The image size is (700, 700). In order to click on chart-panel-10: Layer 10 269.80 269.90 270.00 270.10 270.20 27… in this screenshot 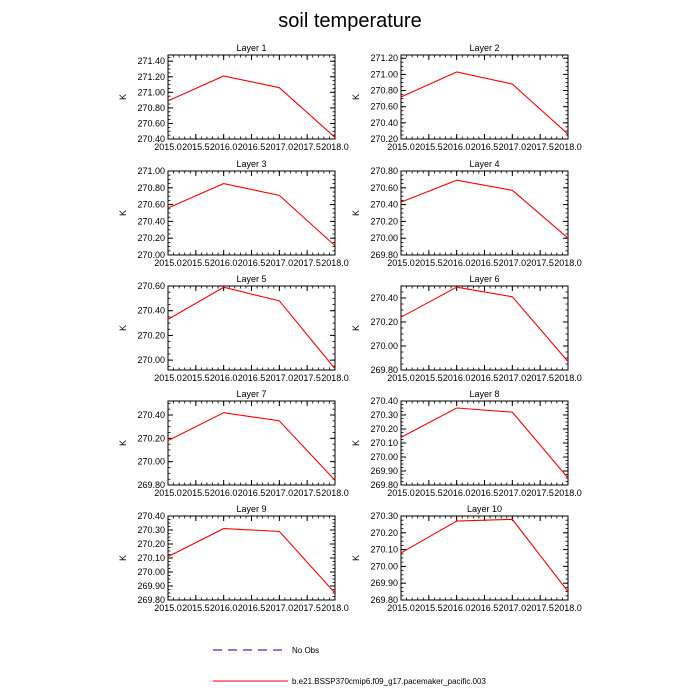, I will do `click(466, 558)`.